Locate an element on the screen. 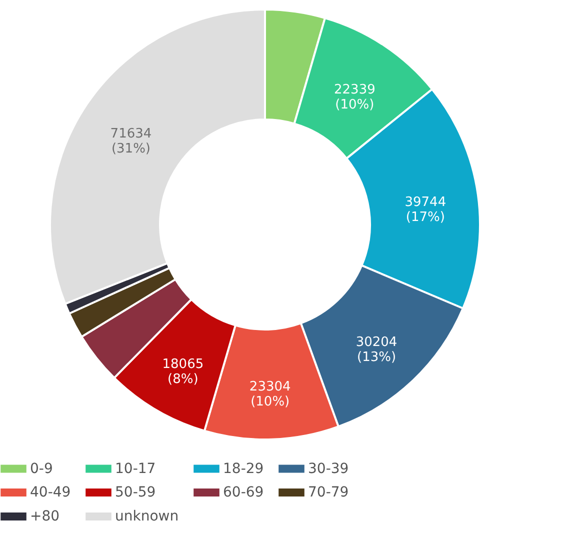 The height and width of the screenshot is (536, 569). data-label: 71634 (31%) is located at coordinates (131, 141).